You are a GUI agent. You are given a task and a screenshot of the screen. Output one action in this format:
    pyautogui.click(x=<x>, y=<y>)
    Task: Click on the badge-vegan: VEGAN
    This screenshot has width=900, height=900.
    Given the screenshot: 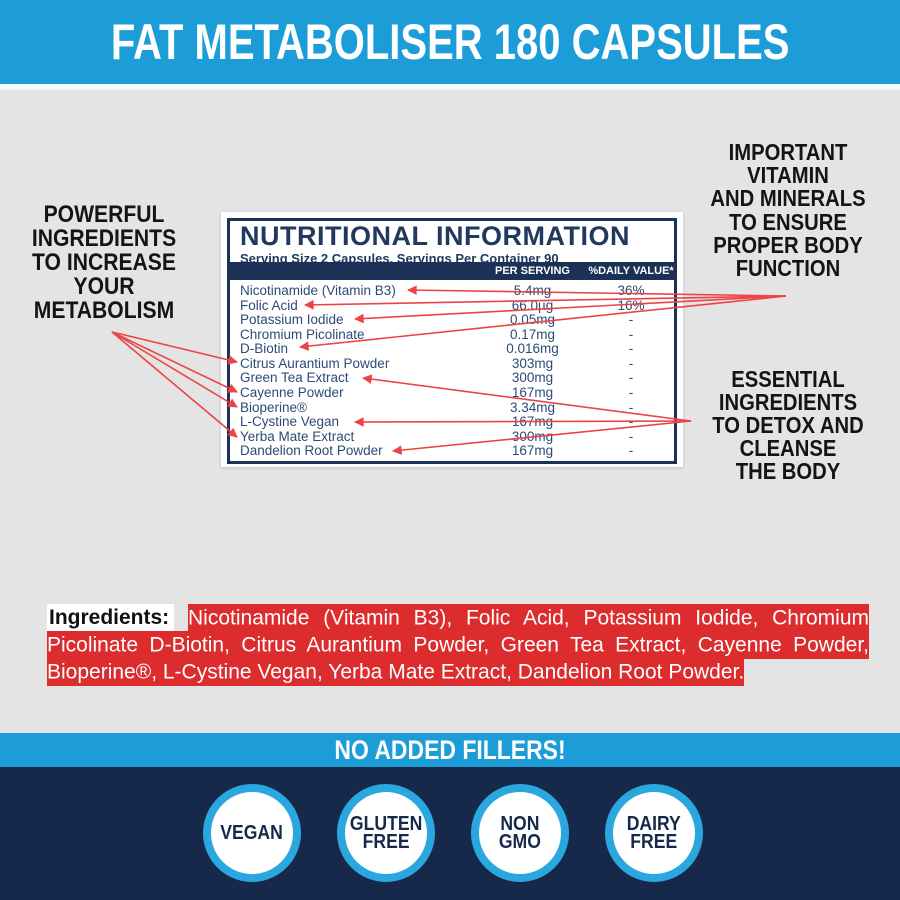 What is the action you would take?
    pyautogui.click(x=252, y=833)
    